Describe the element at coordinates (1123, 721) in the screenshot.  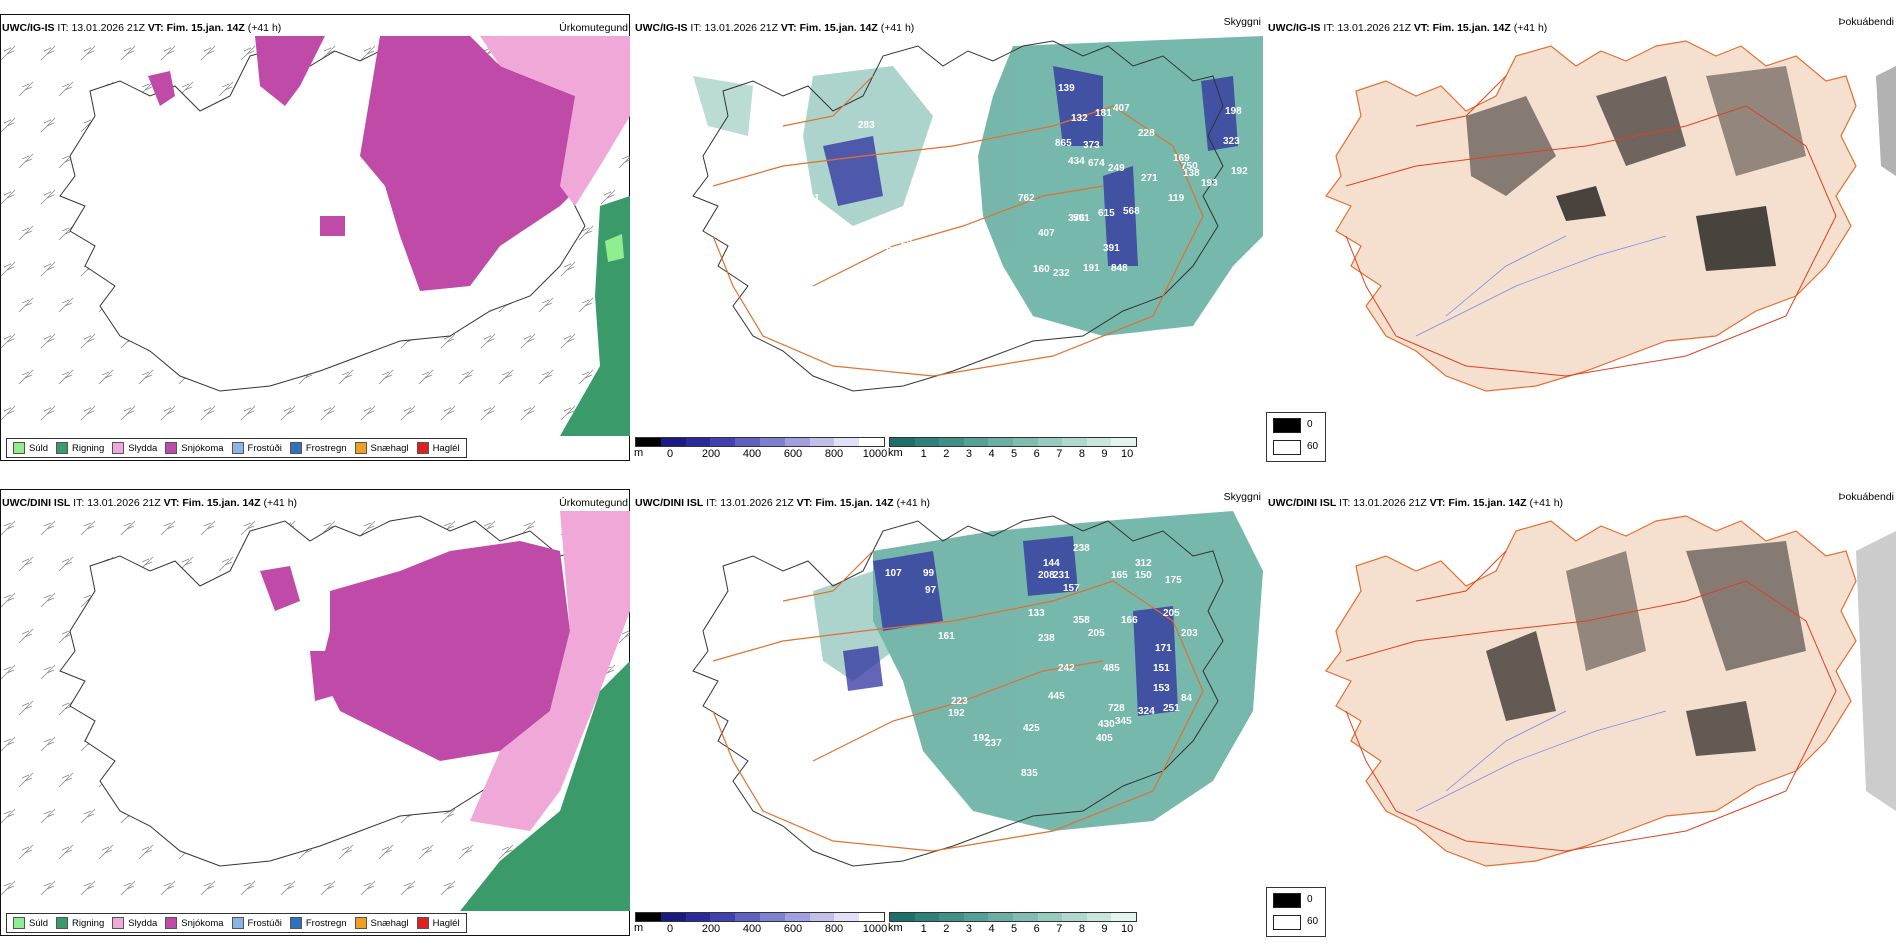
I see `visibility-value-label: 345` at that location.